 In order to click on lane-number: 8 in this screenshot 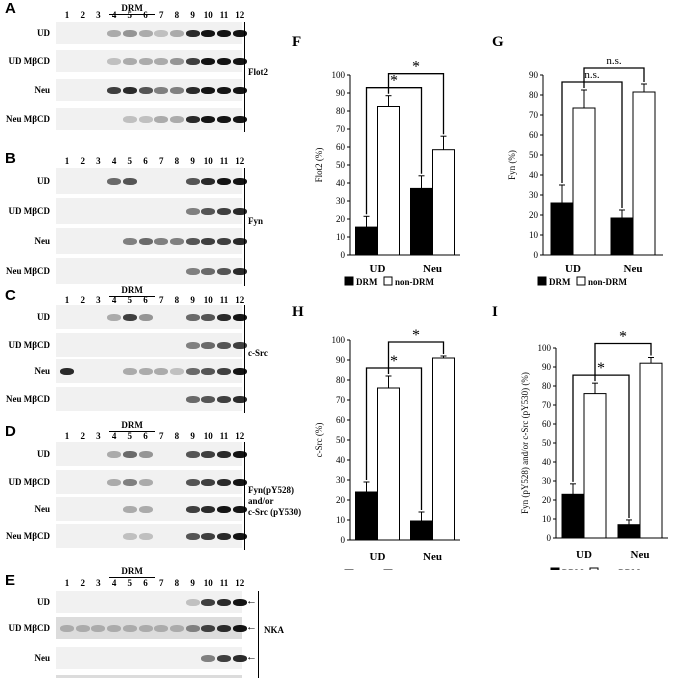, I will do `click(177, 583)`.